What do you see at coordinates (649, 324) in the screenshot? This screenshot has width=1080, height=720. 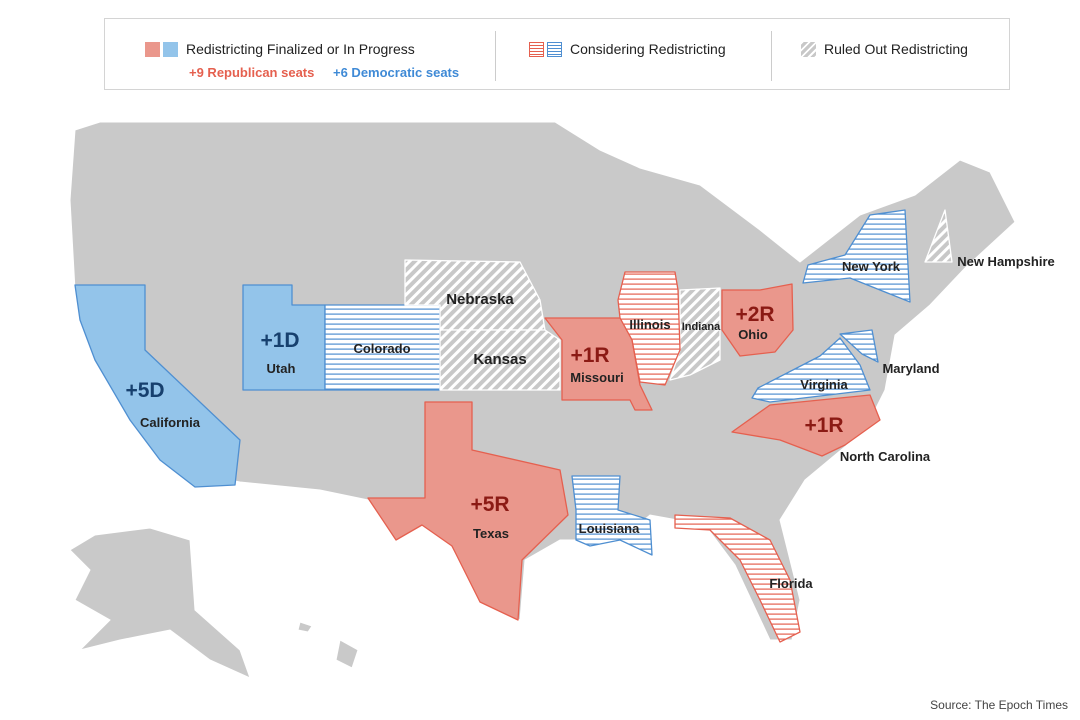 I see `illinois-label: Illinois` at bounding box center [649, 324].